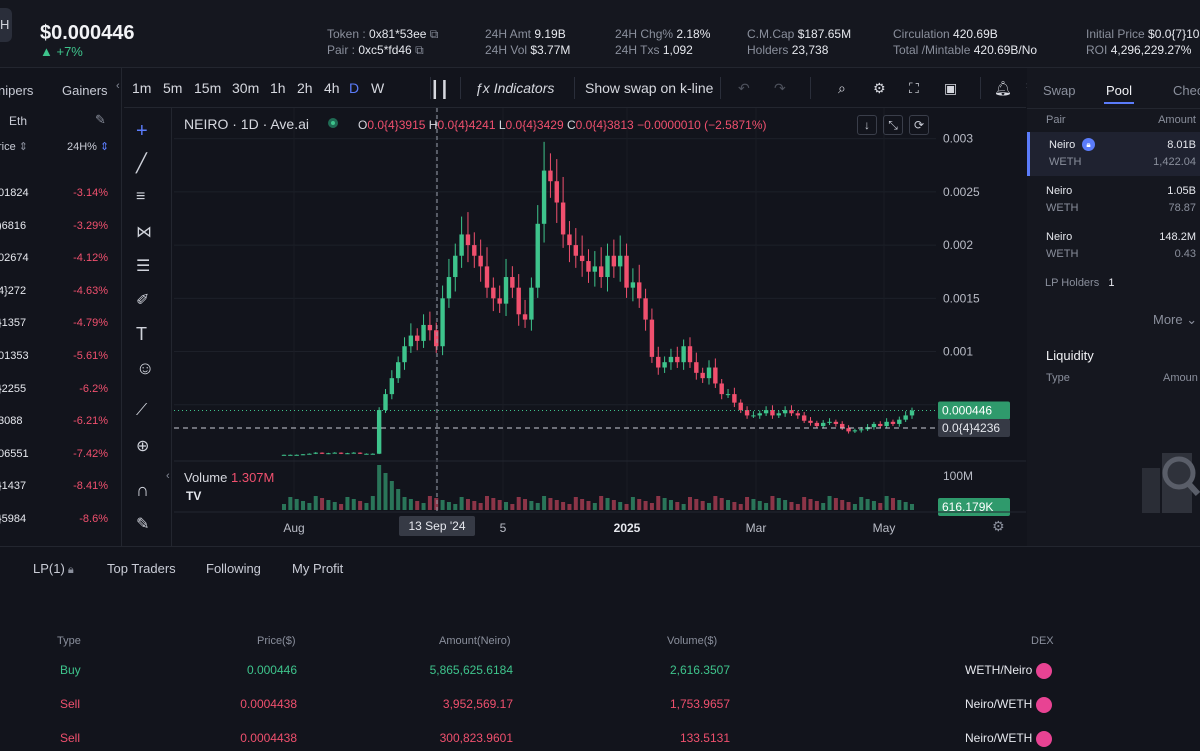 This screenshot has height=751, width=1200. Describe the element at coordinates (61, 262) in the screenshot. I see `list-item: 02674-4.12%` at that location.